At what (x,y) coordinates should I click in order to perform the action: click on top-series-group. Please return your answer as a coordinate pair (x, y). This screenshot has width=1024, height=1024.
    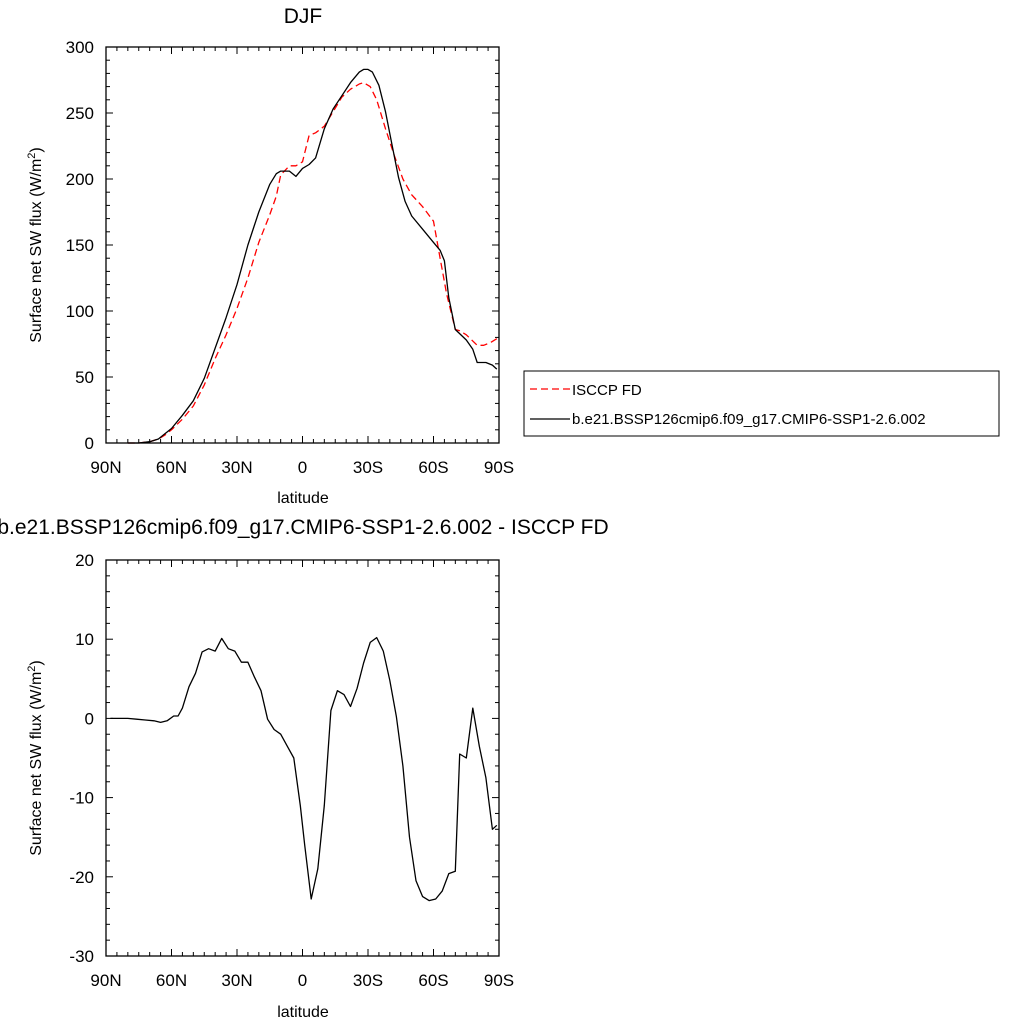
    Looking at the image, I should click on (312, 256).